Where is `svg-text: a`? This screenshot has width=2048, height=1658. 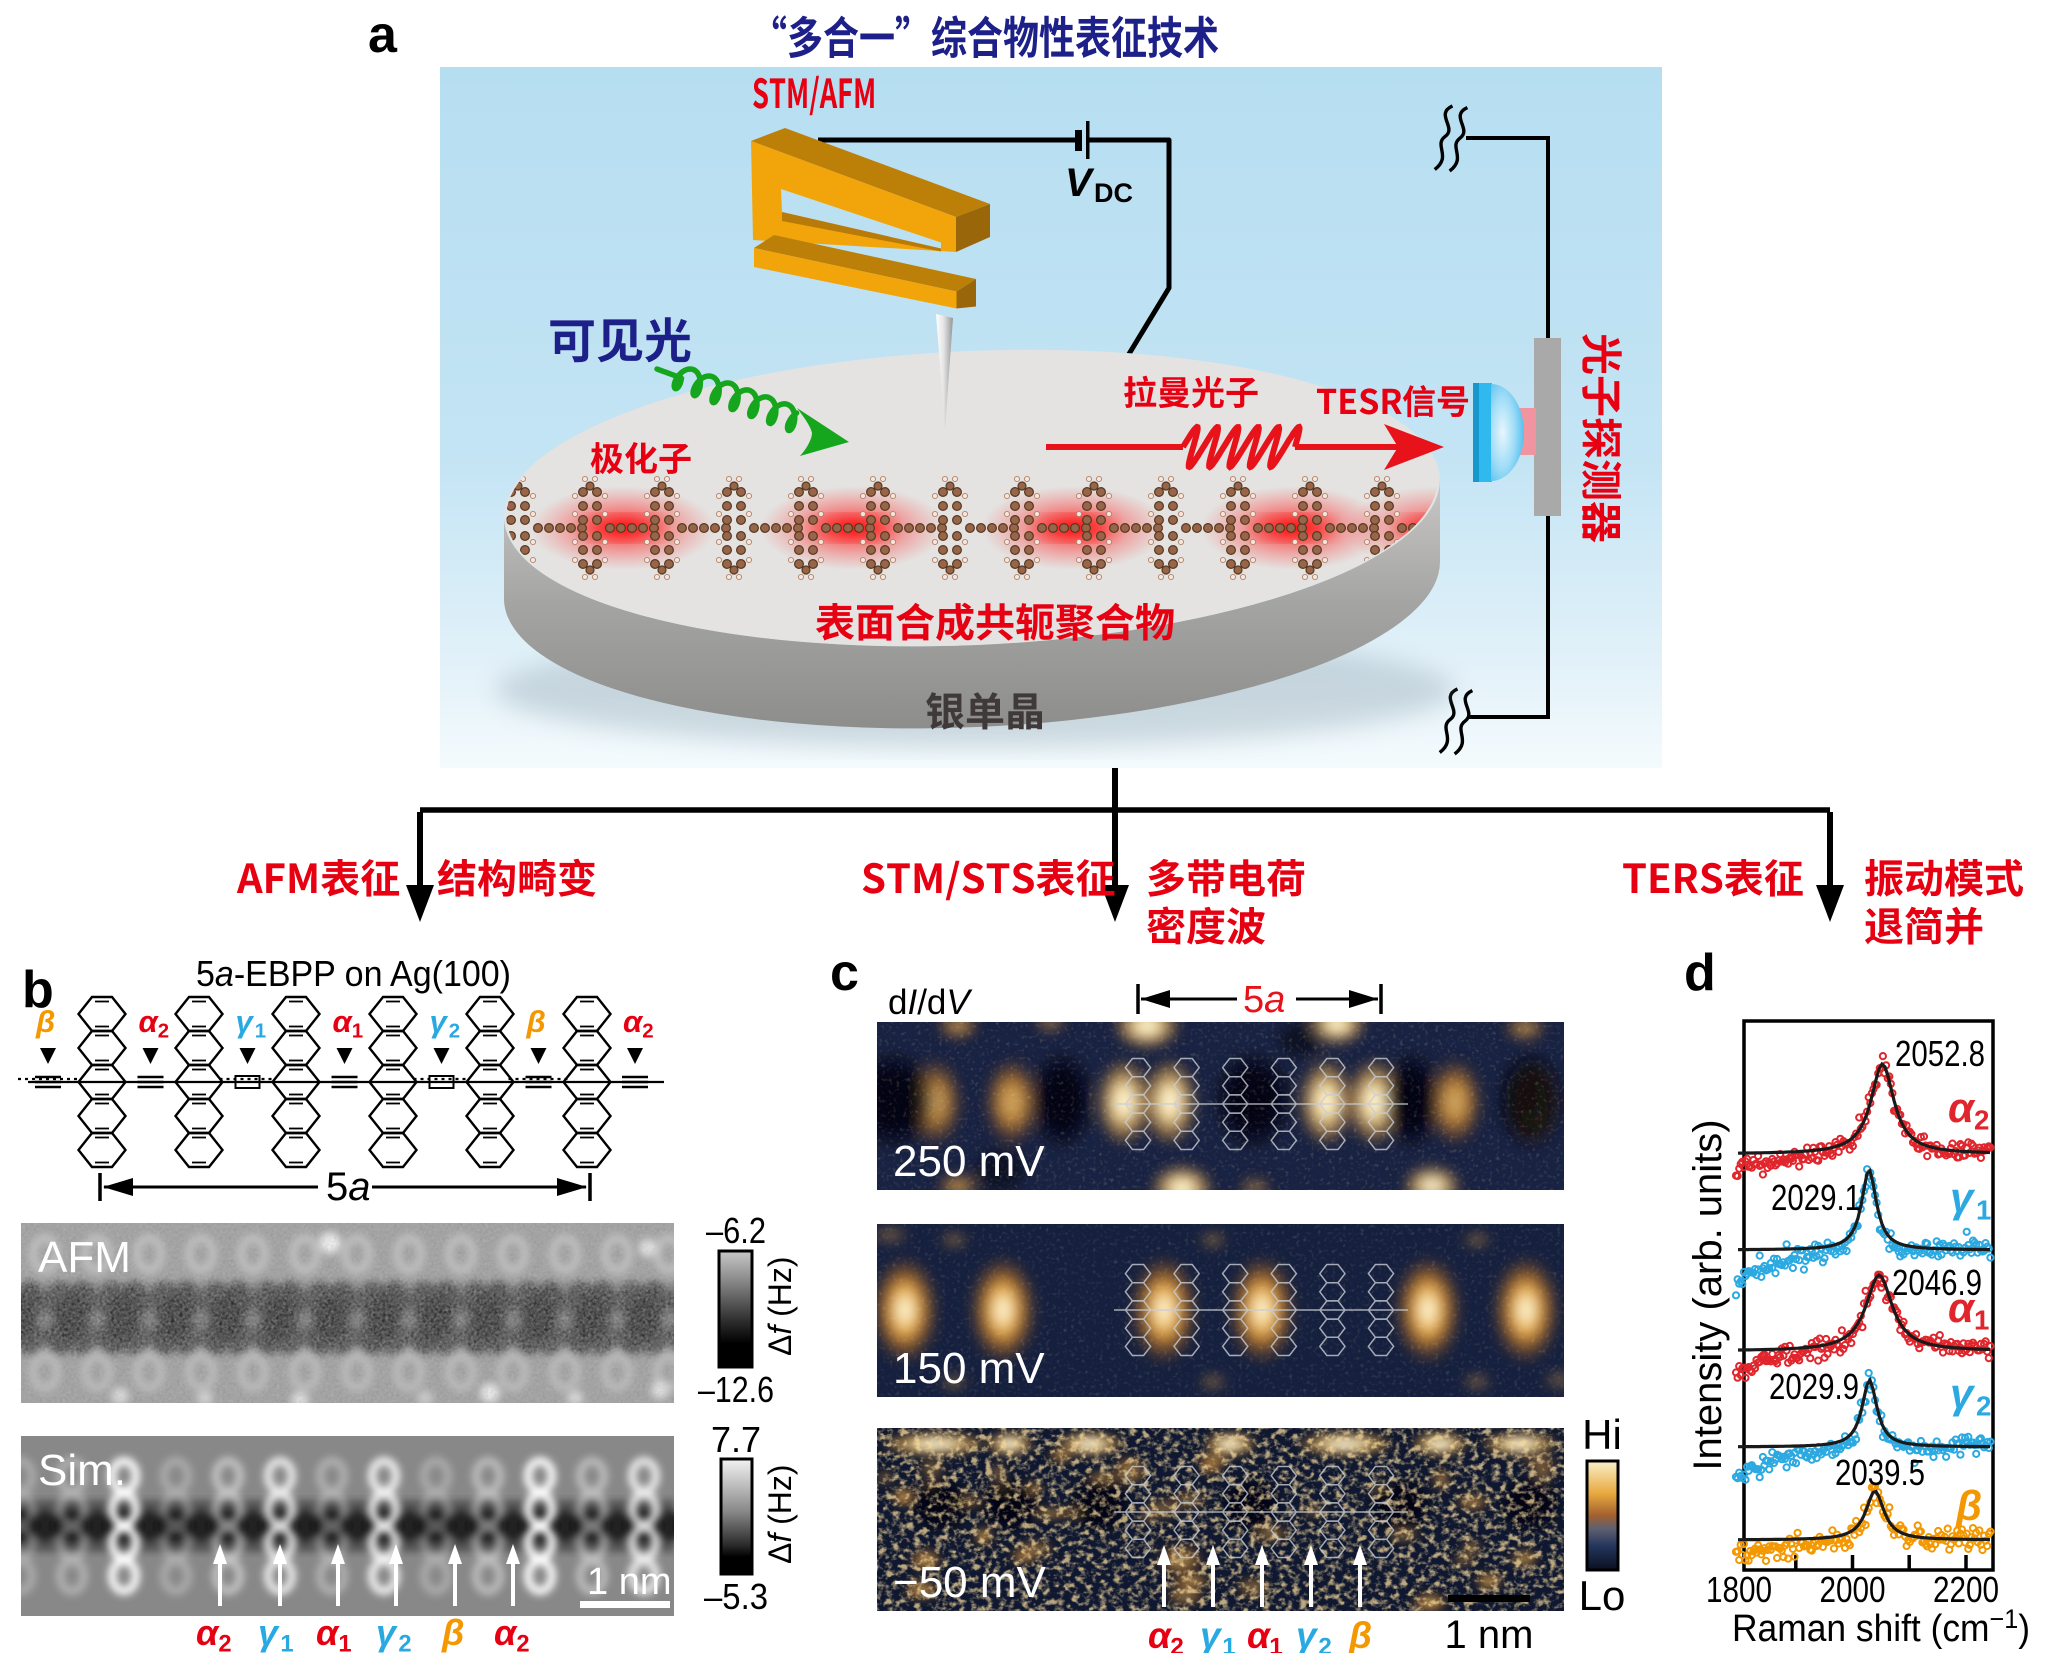 svg-text: a is located at coordinates (383, 35).